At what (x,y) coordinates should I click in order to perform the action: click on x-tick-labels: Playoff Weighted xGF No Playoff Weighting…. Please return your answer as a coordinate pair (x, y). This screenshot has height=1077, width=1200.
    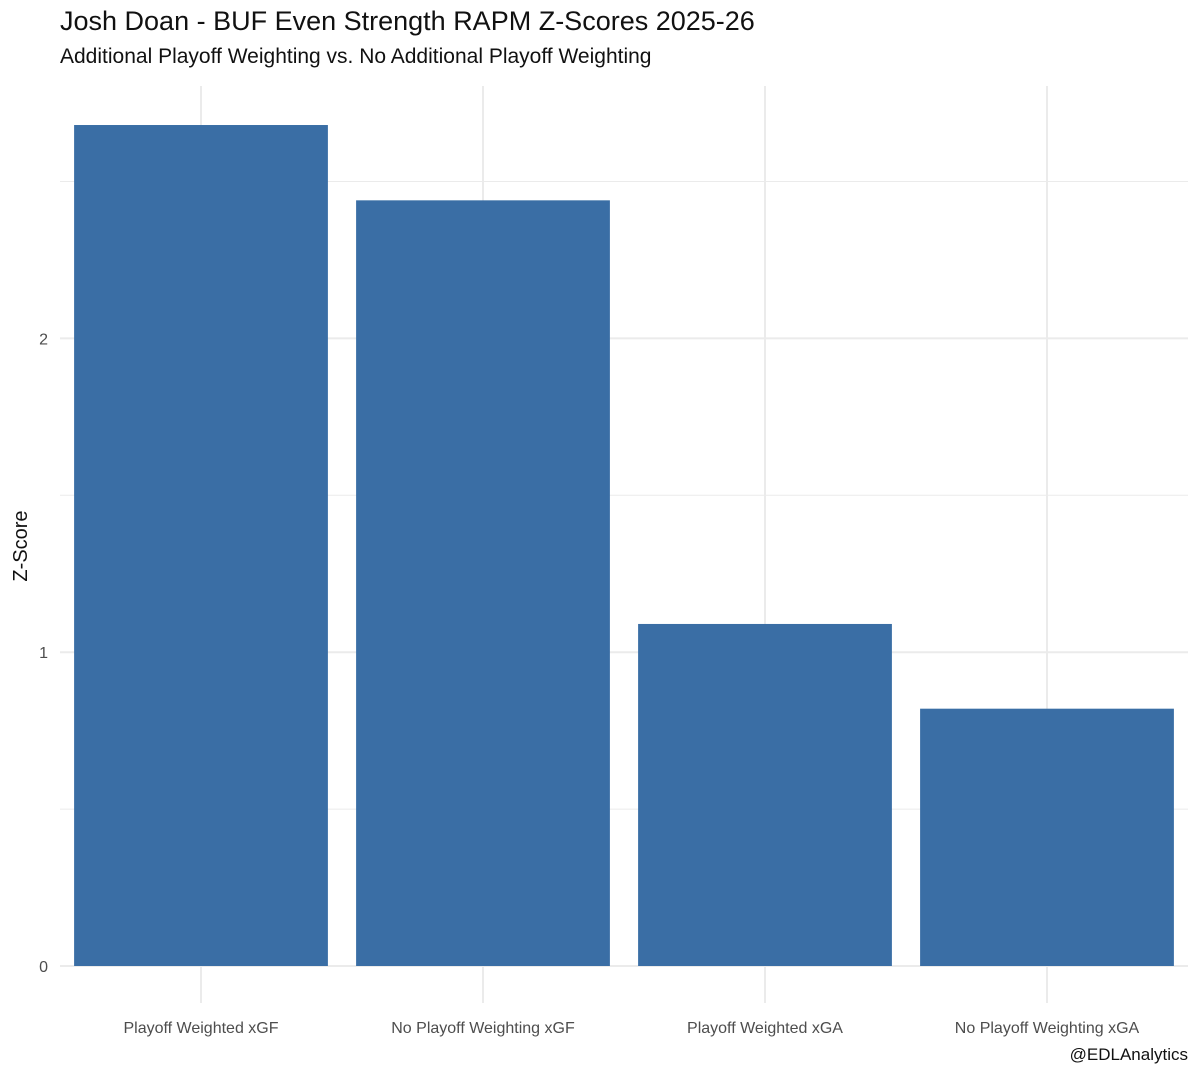
    Looking at the image, I should click on (631, 1028).